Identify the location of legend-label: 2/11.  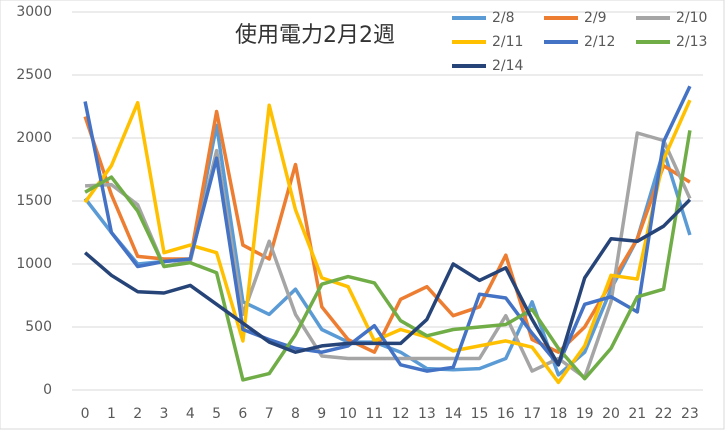
(507, 42).